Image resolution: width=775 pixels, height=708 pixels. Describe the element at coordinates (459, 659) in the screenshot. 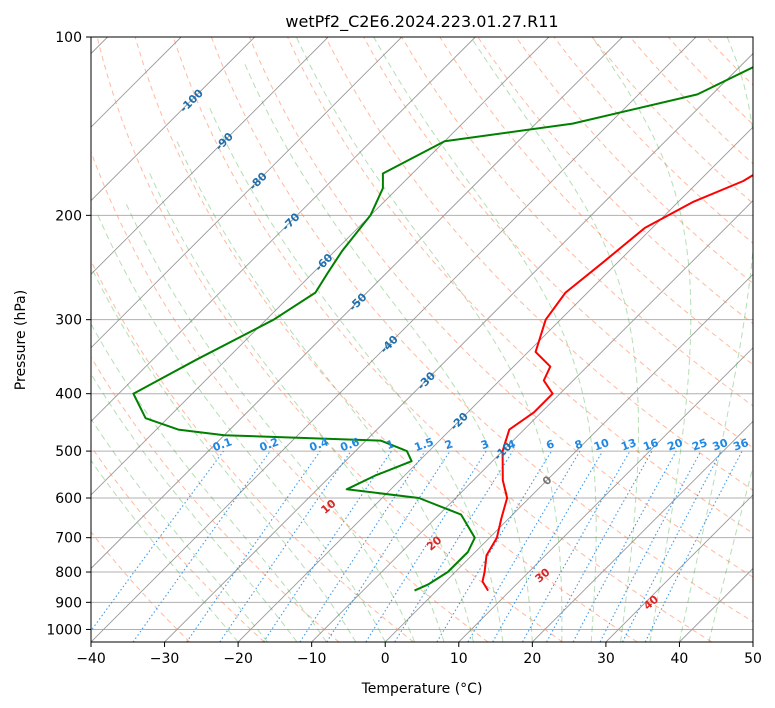

I see `x-tick-label: 10` at that location.